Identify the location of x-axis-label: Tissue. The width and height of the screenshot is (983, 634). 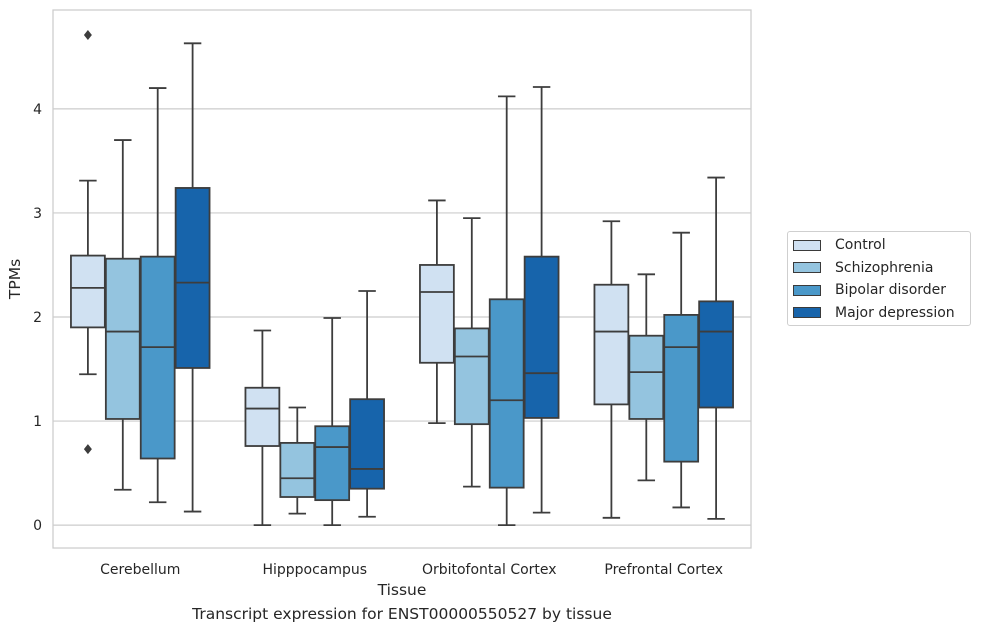
(402, 590).